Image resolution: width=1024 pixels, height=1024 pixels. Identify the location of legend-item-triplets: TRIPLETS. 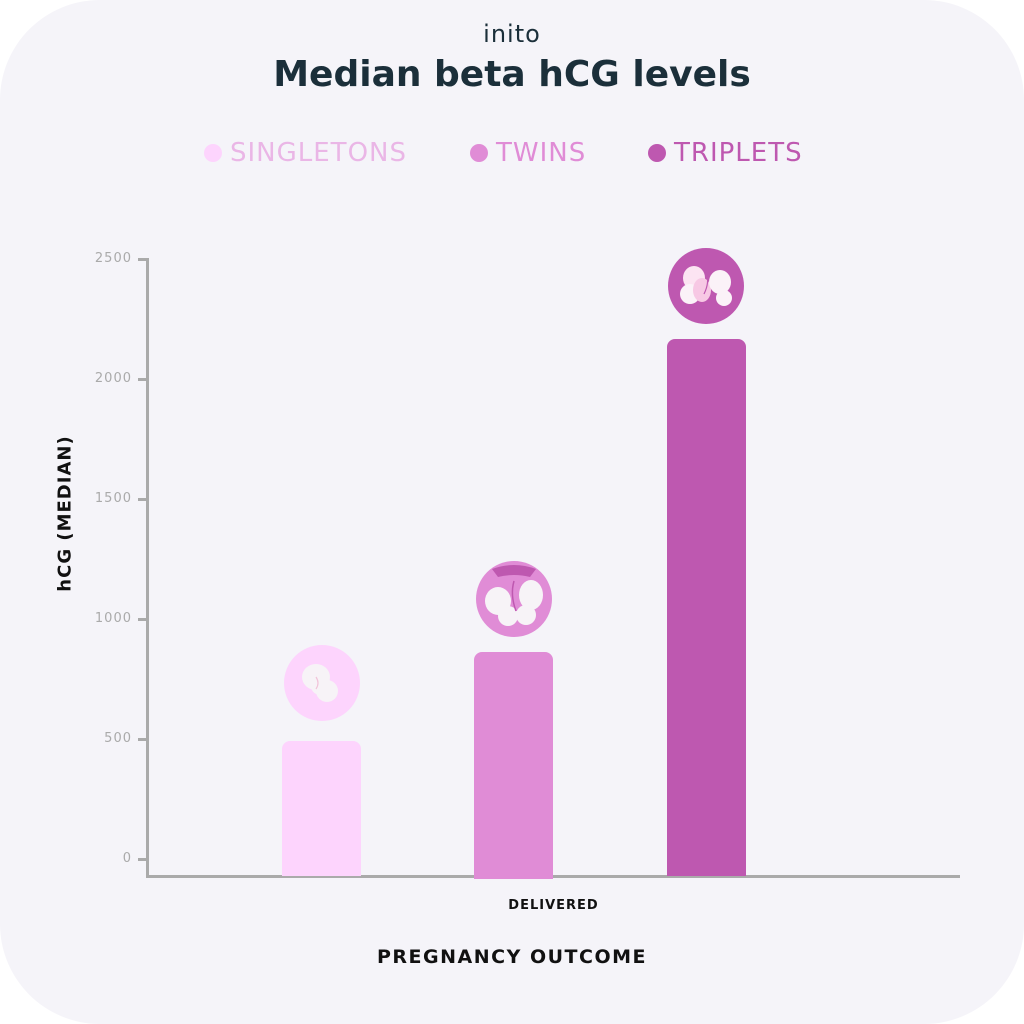
(725, 153).